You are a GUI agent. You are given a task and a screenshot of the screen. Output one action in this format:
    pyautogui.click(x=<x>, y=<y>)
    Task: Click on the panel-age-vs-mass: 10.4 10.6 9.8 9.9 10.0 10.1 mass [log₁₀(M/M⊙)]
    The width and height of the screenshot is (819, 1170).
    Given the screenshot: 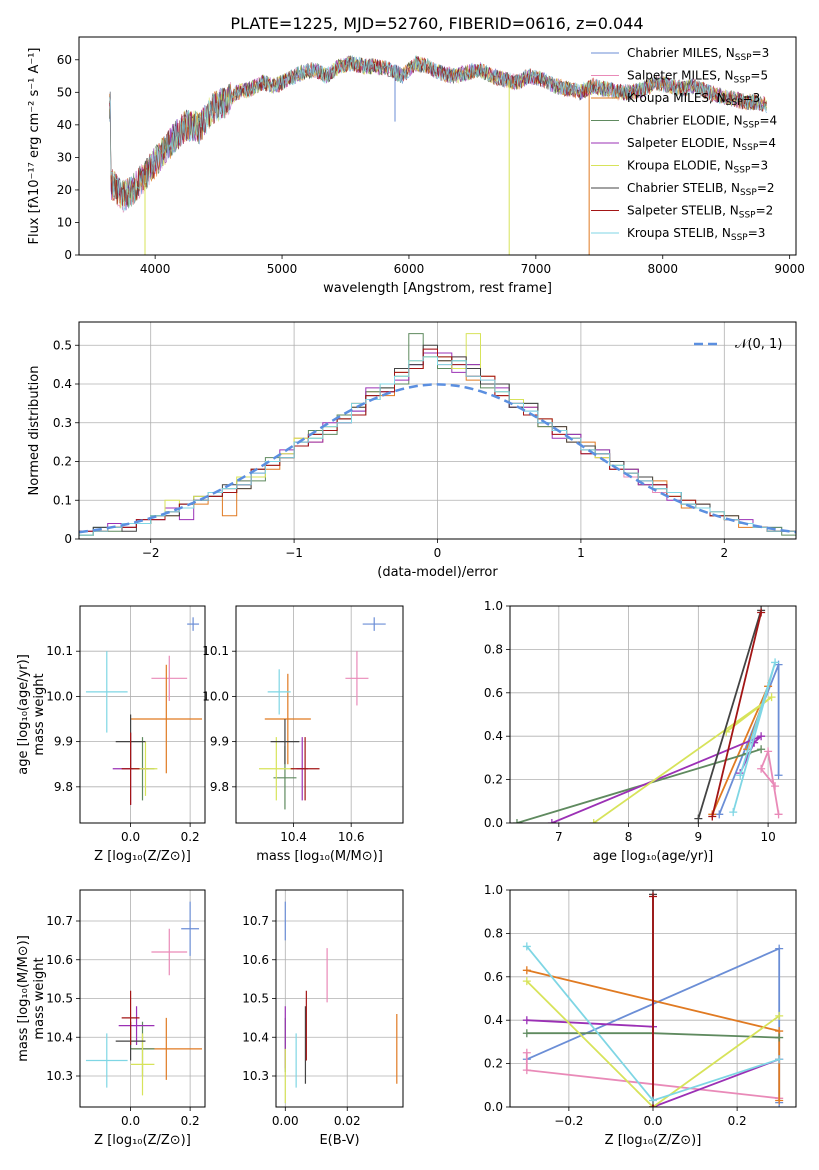 What is the action you would take?
    pyautogui.click(x=303, y=734)
    